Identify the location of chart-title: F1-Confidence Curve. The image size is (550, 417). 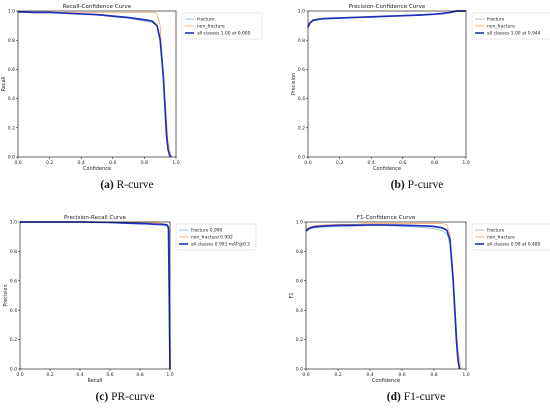
(386, 218).